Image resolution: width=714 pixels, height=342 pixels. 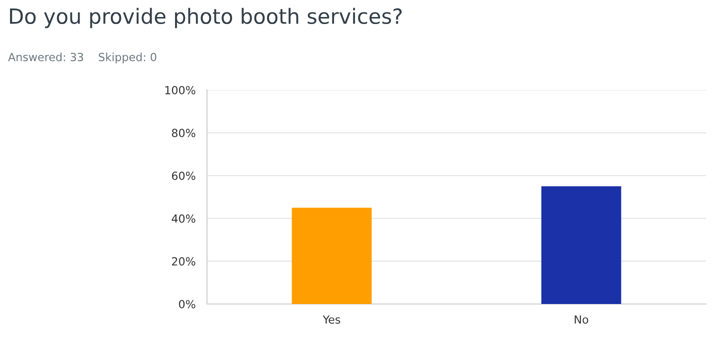 I want to click on text: Answered: 33 Skipped: 0, so click(x=82, y=58).